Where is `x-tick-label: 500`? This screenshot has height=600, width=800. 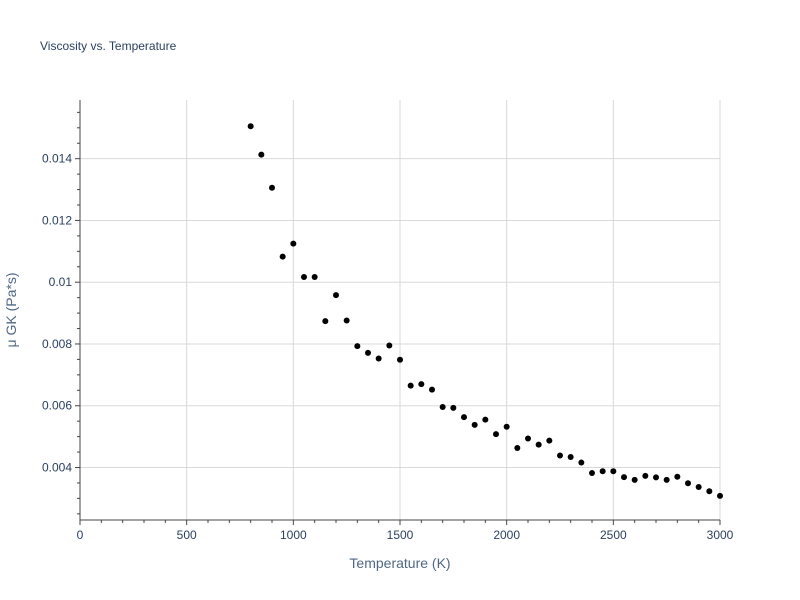
x-tick-label: 500 is located at coordinates (187, 535).